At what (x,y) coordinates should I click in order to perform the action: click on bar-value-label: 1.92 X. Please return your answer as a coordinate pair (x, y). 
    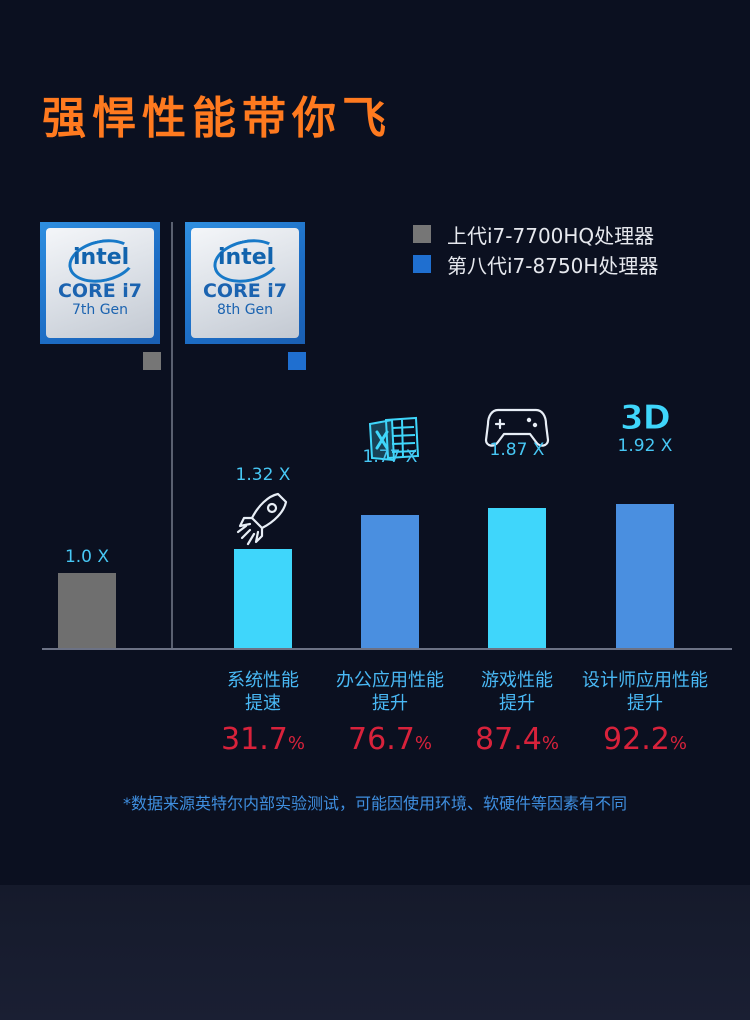
    Looking at the image, I should click on (645, 446).